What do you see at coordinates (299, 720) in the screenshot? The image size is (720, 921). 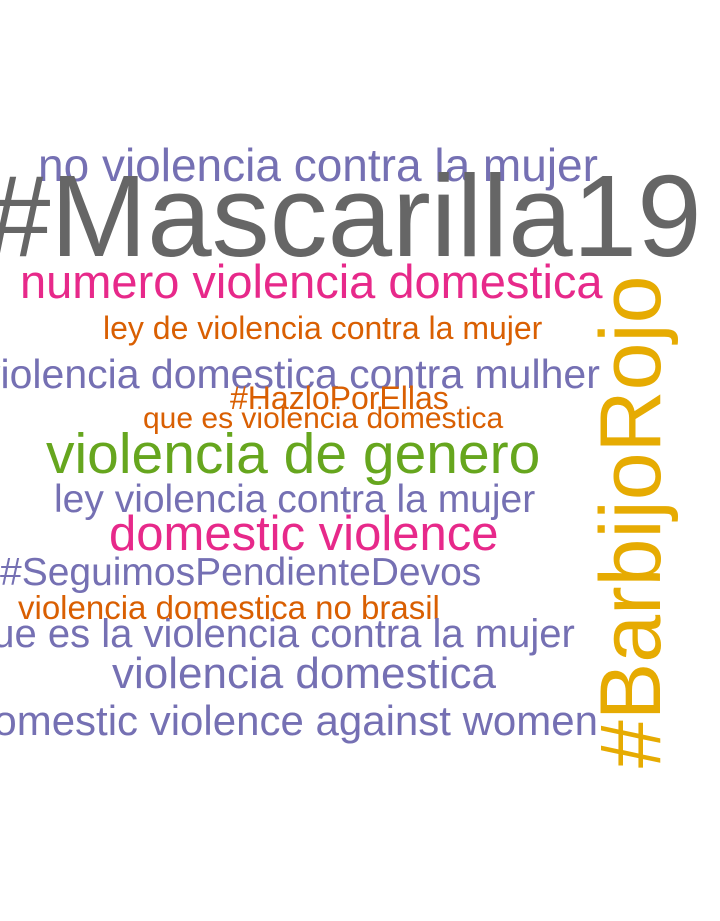 I see `word-domestic-violence-against-women: domestic violence against women` at bounding box center [299, 720].